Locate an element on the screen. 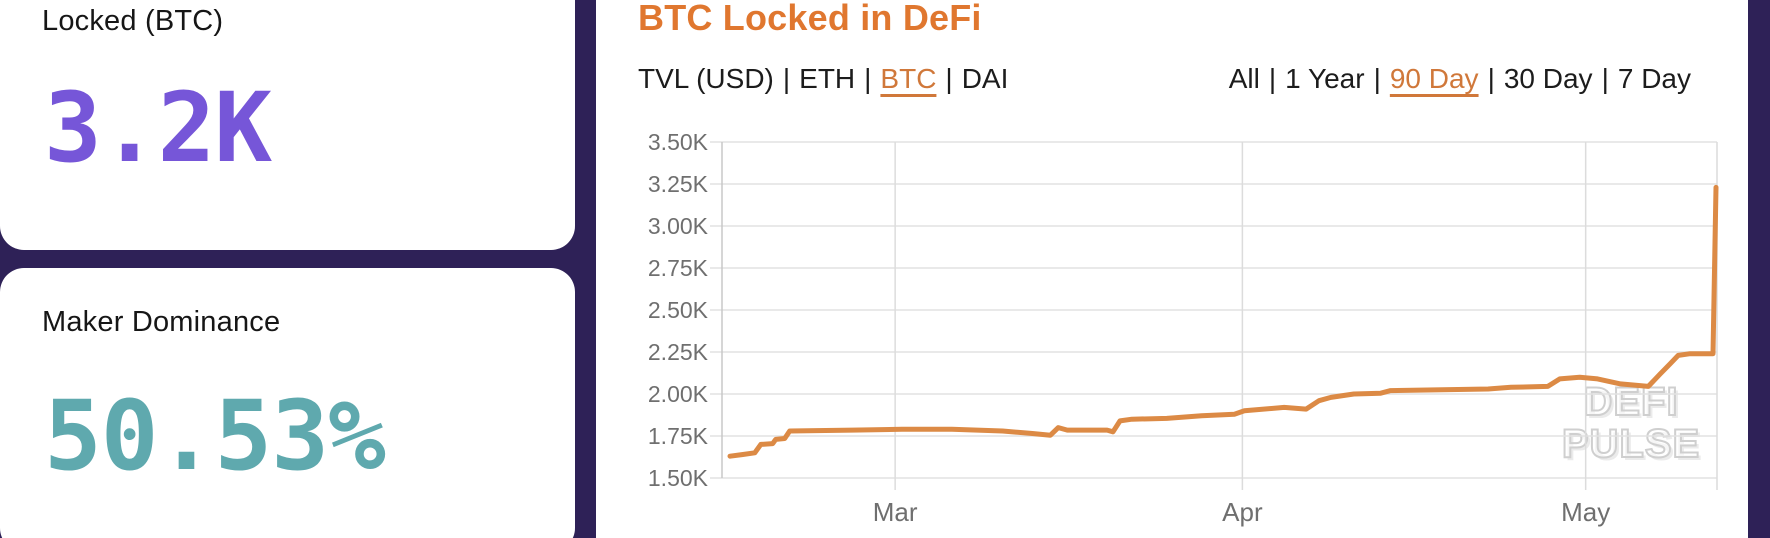  y-axis-label: 3.25K is located at coordinates (677, 184).